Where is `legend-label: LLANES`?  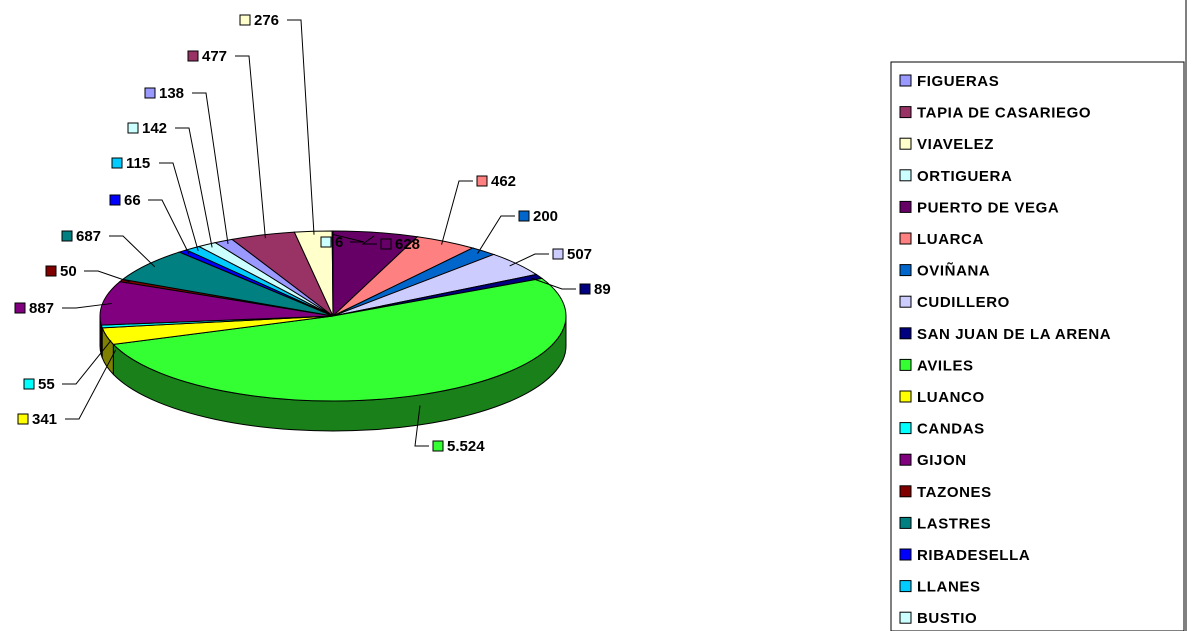 legend-label: LLANES is located at coordinates (949, 587).